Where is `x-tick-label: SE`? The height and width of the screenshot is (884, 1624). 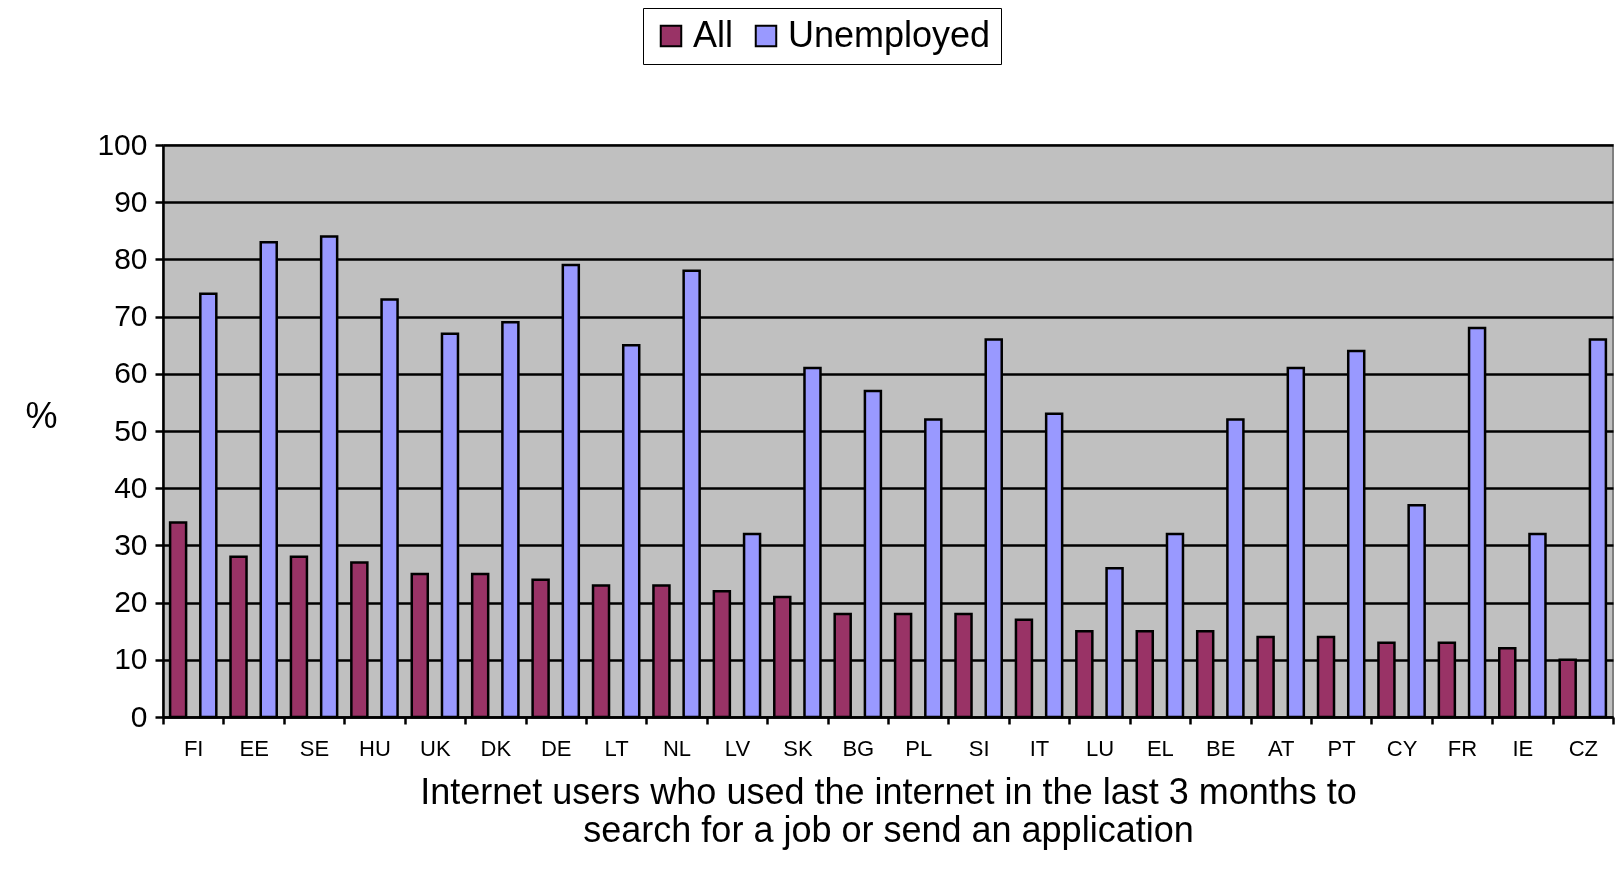 x-tick-label: SE is located at coordinates (314, 748).